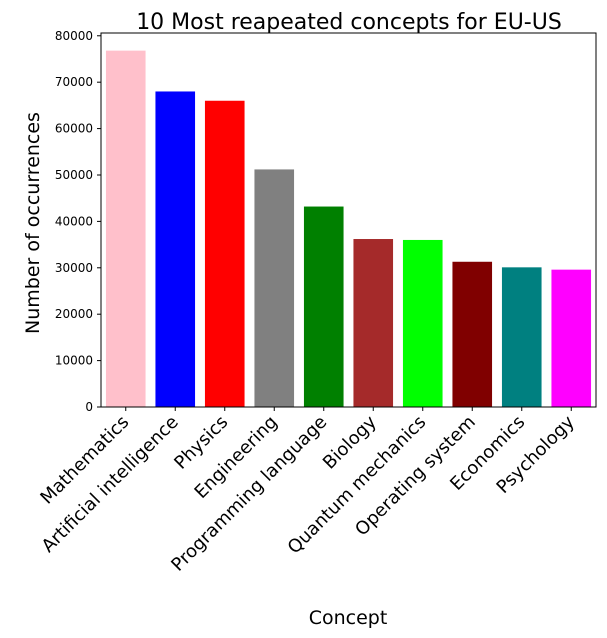 This screenshot has height=638, width=607. What do you see at coordinates (422, 323) in the screenshot?
I see `bar-quantum-mechanics` at bounding box center [422, 323].